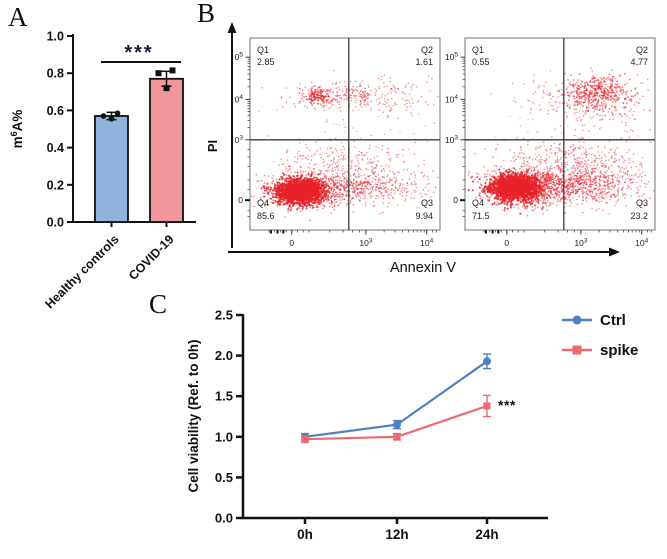 Image resolution: width=667 pixels, height=559 pixels. Describe the element at coordinates (427, 50) in the screenshot. I see `svg-text: Q2` at that location.